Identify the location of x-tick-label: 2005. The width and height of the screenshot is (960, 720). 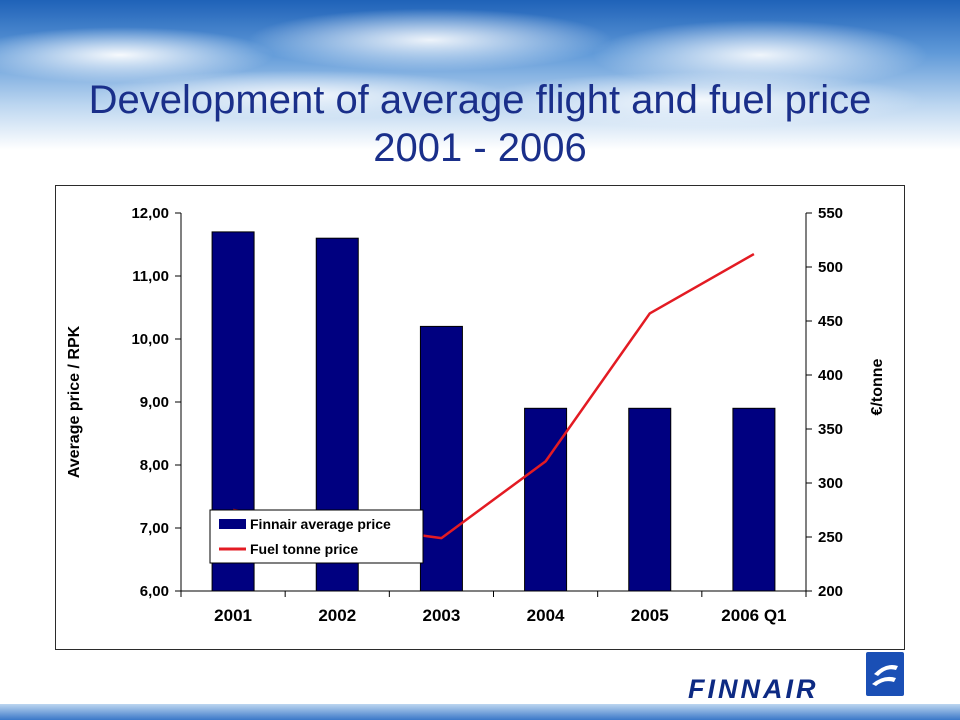
(650, 615).